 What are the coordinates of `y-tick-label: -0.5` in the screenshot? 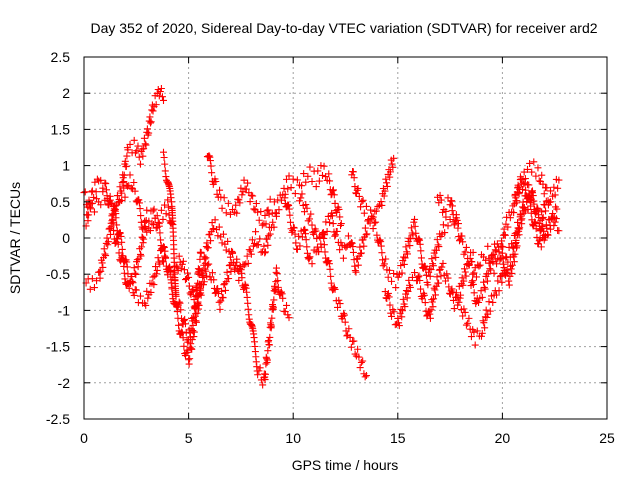 It's located at (58, 274).